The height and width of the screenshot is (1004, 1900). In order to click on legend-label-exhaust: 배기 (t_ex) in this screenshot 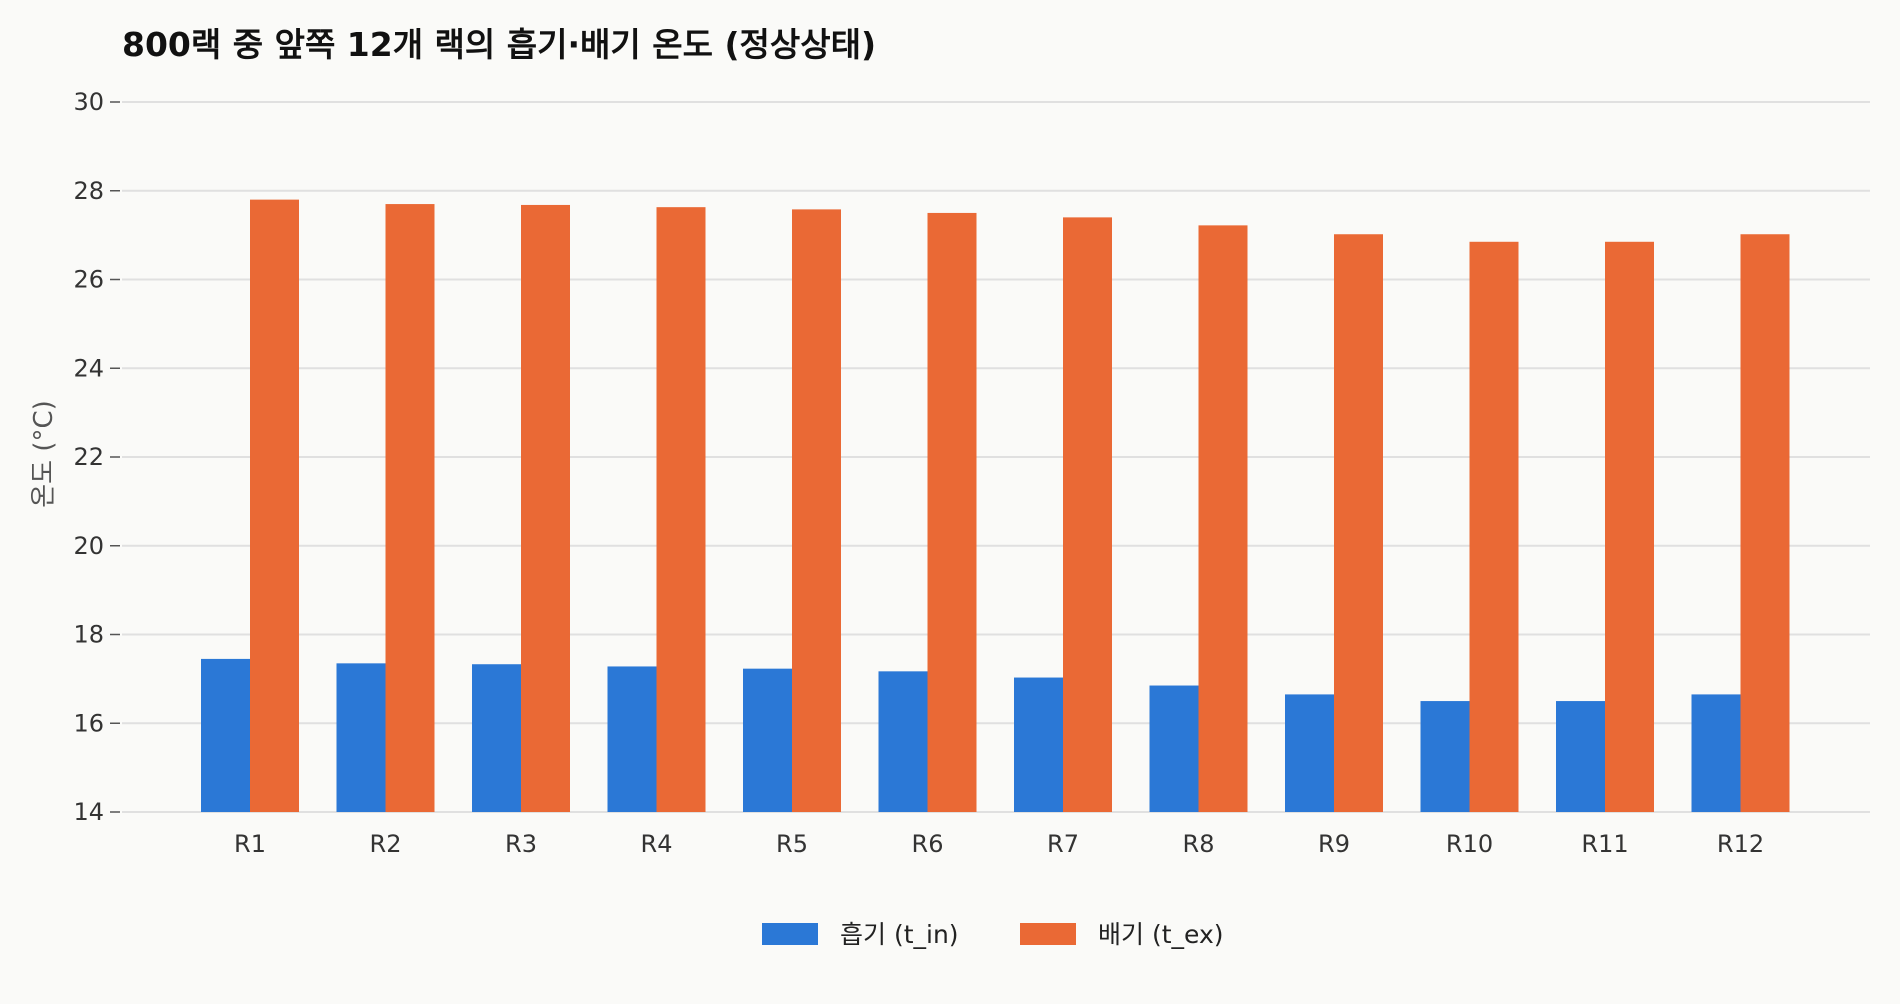, I will do `click(1161, 934)`.